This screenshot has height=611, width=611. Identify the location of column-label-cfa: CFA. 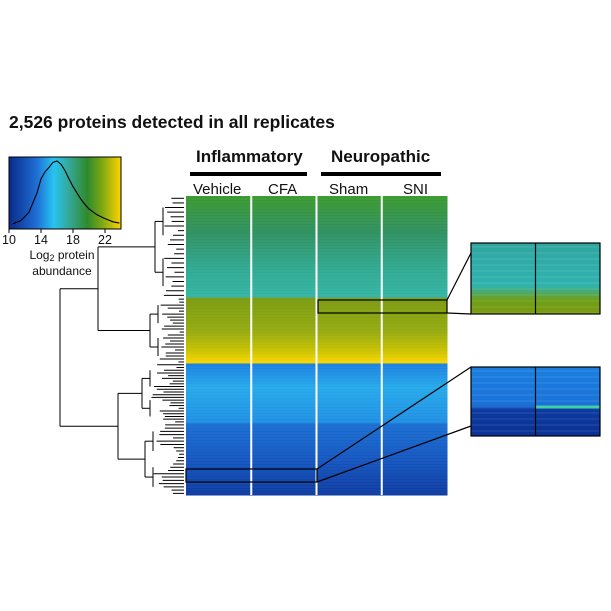
(283, 189).